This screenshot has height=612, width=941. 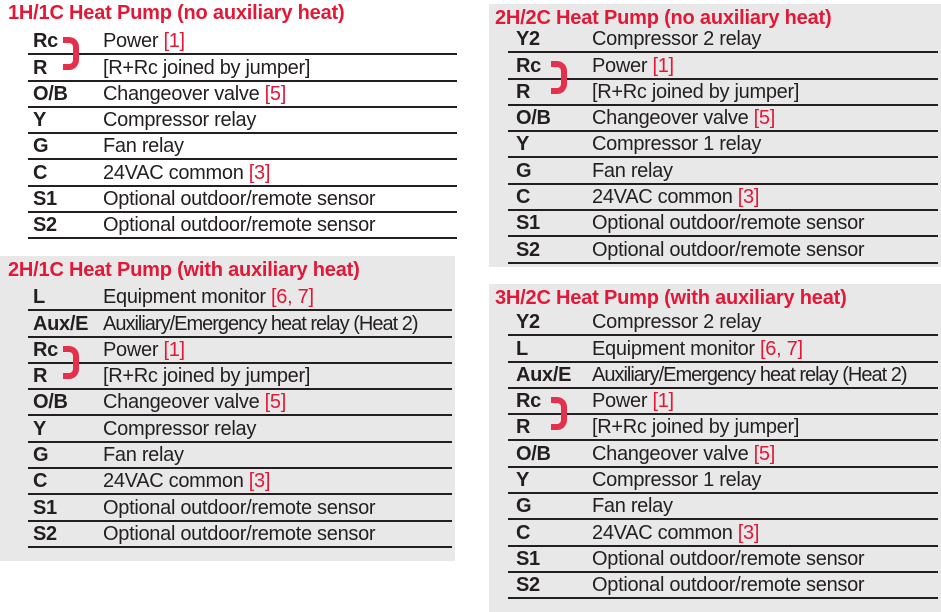 What do you see at coordinates (778, 348) in the screenshot?
I see `reference-note: [6, 7]` at bounding box center [778, 348].